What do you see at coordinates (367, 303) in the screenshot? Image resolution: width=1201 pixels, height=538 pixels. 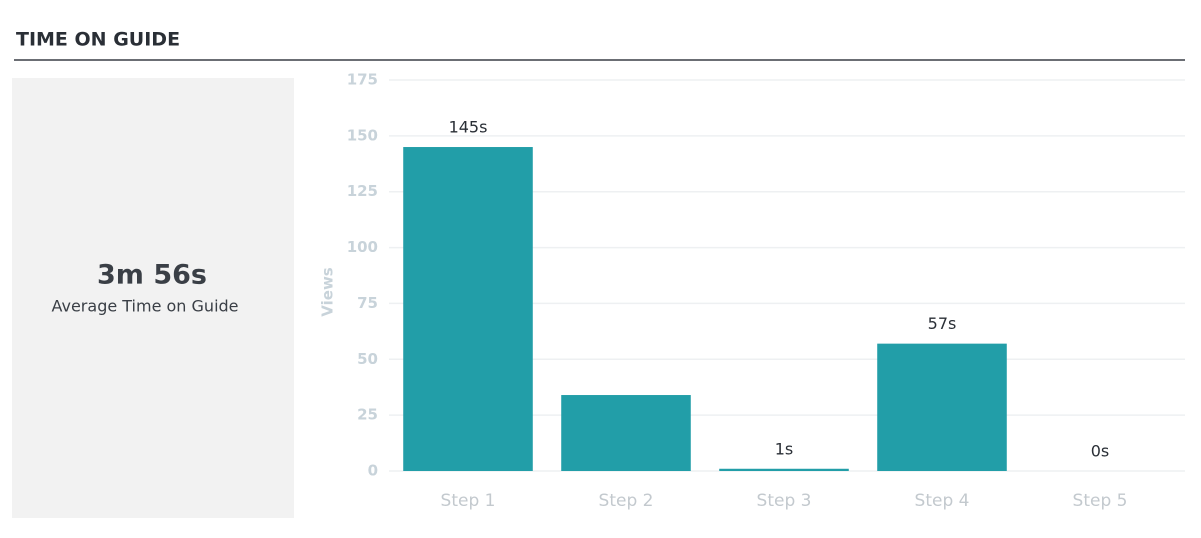 I see `y-tick-label: 75` at bounding box center [367, 303].